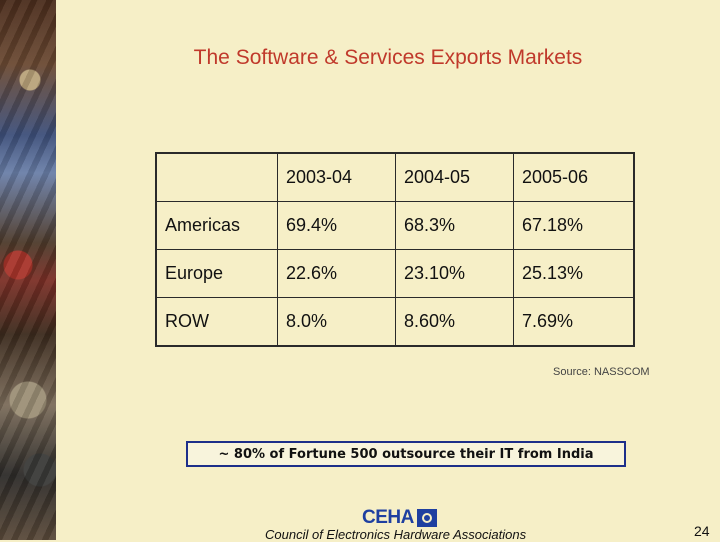  Describe the element at coordinates (574, 225) in the screenshot. I see `table-cell: 67.18%` at that location.